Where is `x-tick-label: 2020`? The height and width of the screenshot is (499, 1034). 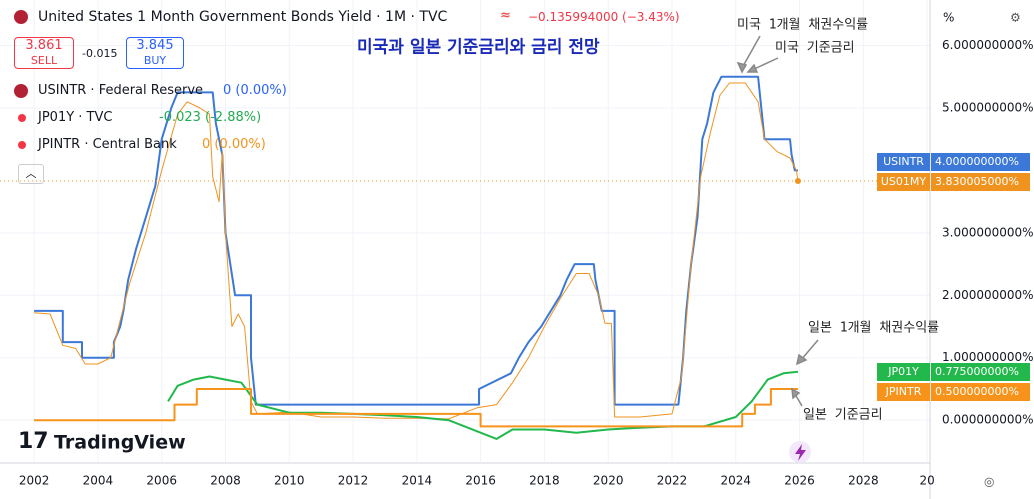
x-tick-label: 2020 is located at coordinates (608, 481).